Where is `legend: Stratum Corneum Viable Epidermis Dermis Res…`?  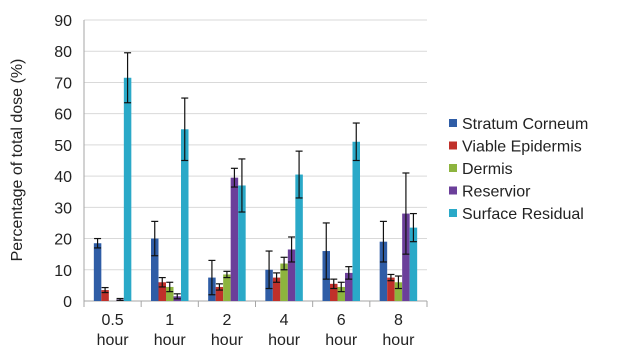 legend: Stratum Corneum Viable Epidermis Dermis Res… is located at coordinates (518, 169).